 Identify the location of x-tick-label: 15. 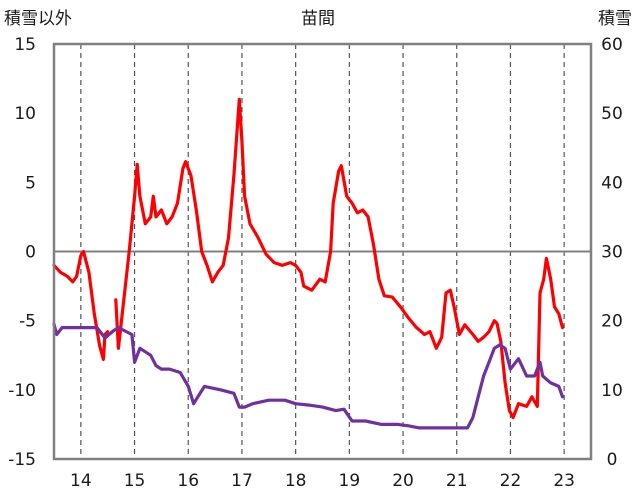
(135, 481).